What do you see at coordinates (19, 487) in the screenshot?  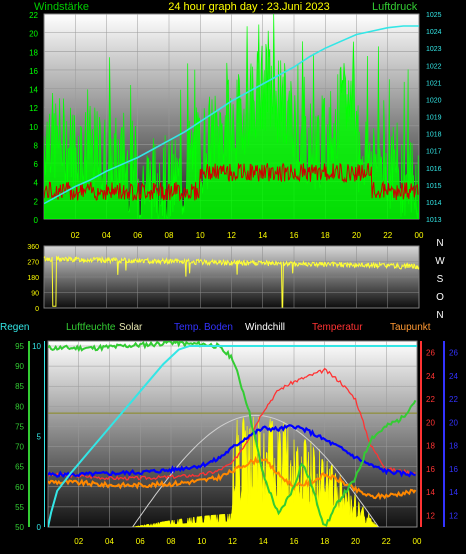 I see `humidity-tick-label: 60` at bounding box center [19, 487].